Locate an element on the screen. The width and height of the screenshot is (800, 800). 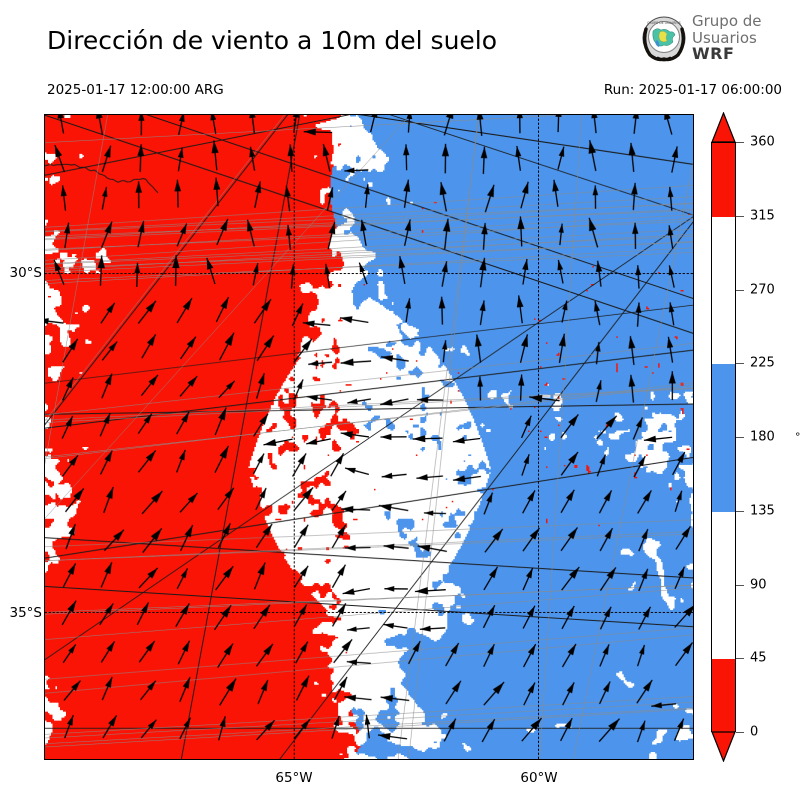
logo-line-3: WRF is located at coordinates (713, 53).